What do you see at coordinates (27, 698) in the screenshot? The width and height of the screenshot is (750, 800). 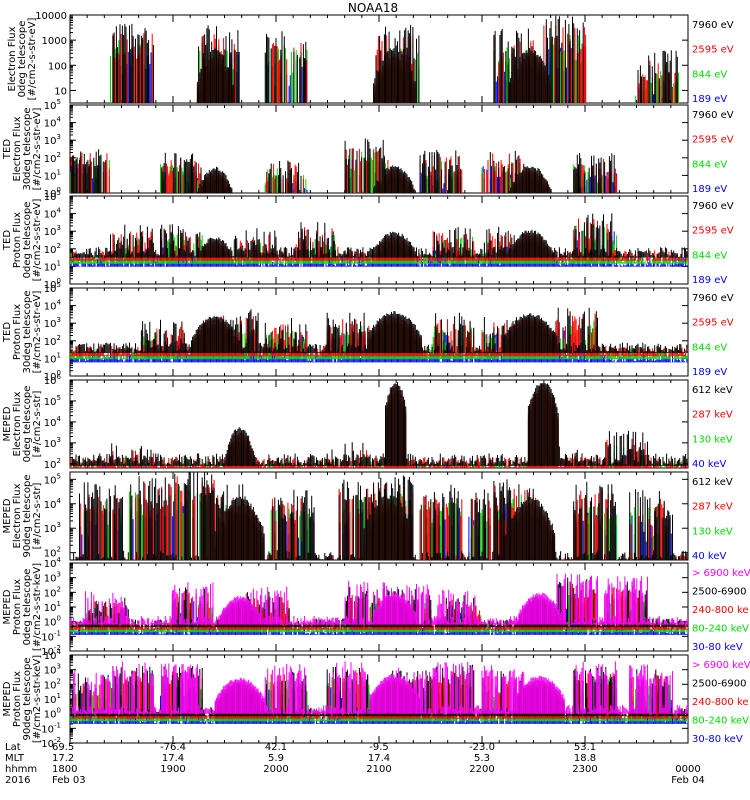 I see `y-axis-label-line: 90deg telescope` at bounding box center [27, 698].